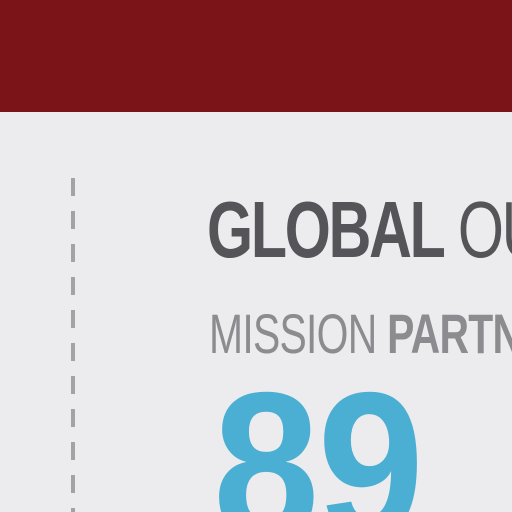 Image resolution: width=512 pixels, height=512 pixels. What do you see at coordinates (484, 229) in the screenshot?
I see `title-light-word: OU` at bounding box center [484, 229].